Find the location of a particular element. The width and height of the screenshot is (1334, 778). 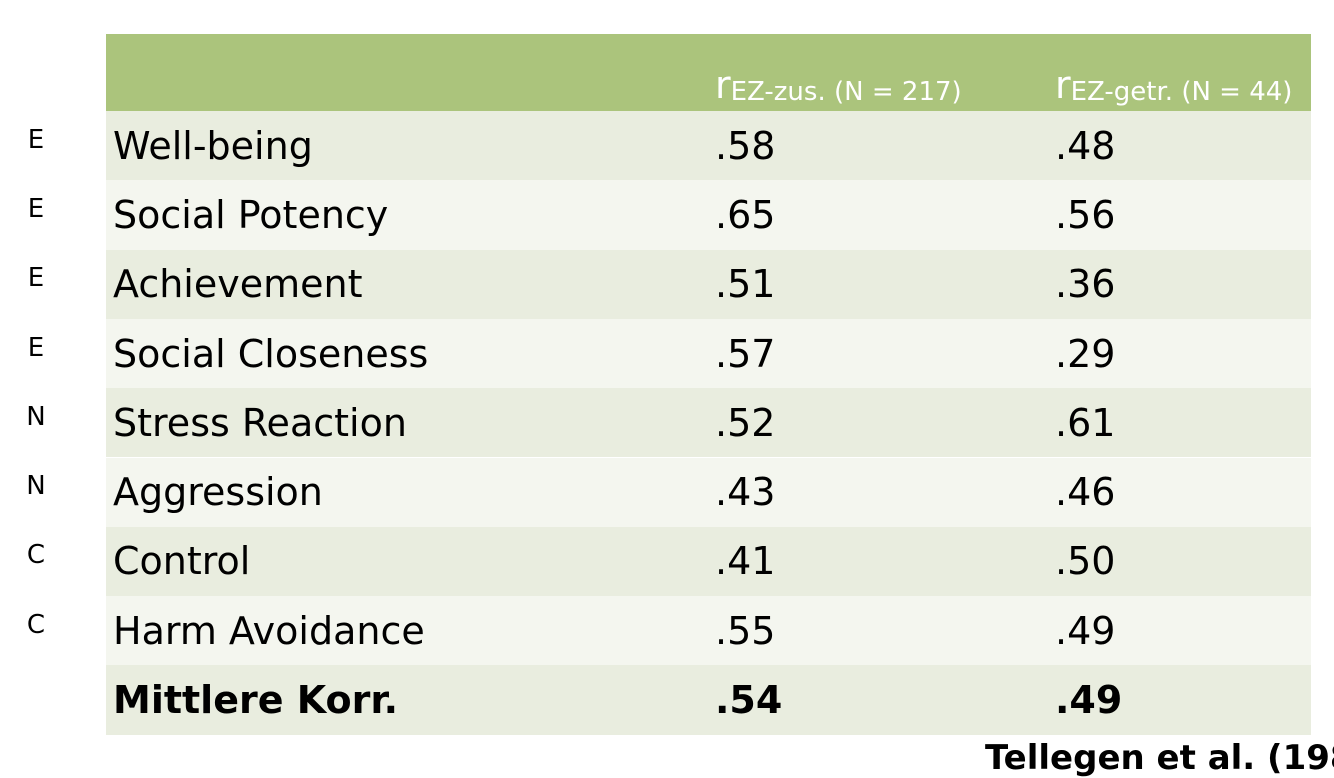

value-cell: .61 is located at coordinates (1179, 423).